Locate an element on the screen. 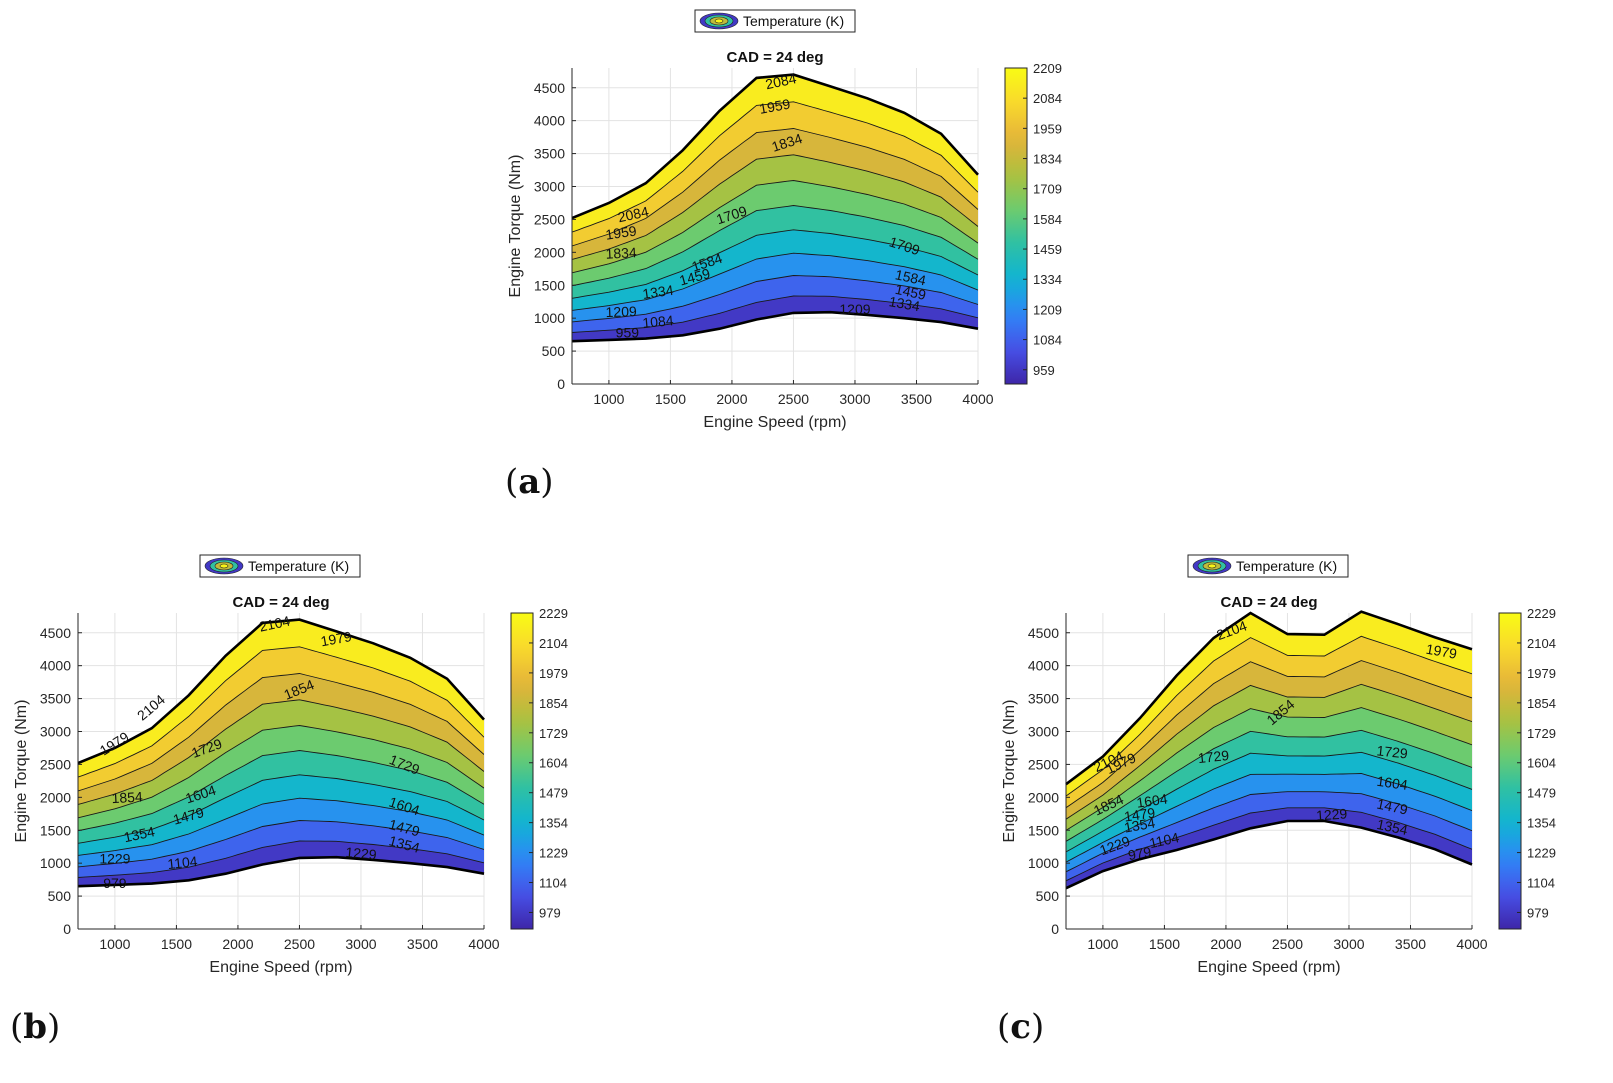 The width and height of the screenshot is (1613, 1083). upper-boundary-line is located at coordinates (1269, 698).